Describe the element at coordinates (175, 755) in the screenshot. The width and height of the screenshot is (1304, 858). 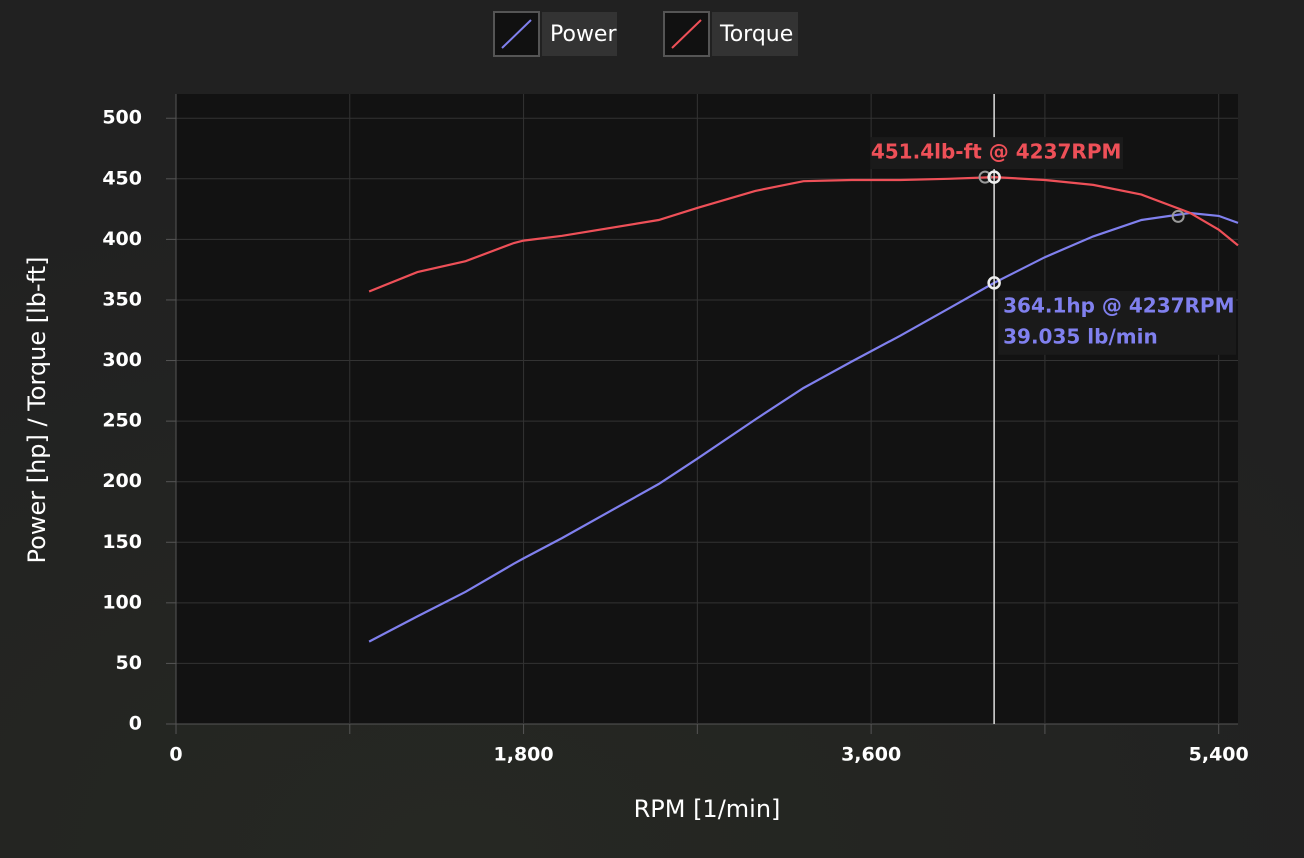
I see `x-tick-label: 0` at that location.